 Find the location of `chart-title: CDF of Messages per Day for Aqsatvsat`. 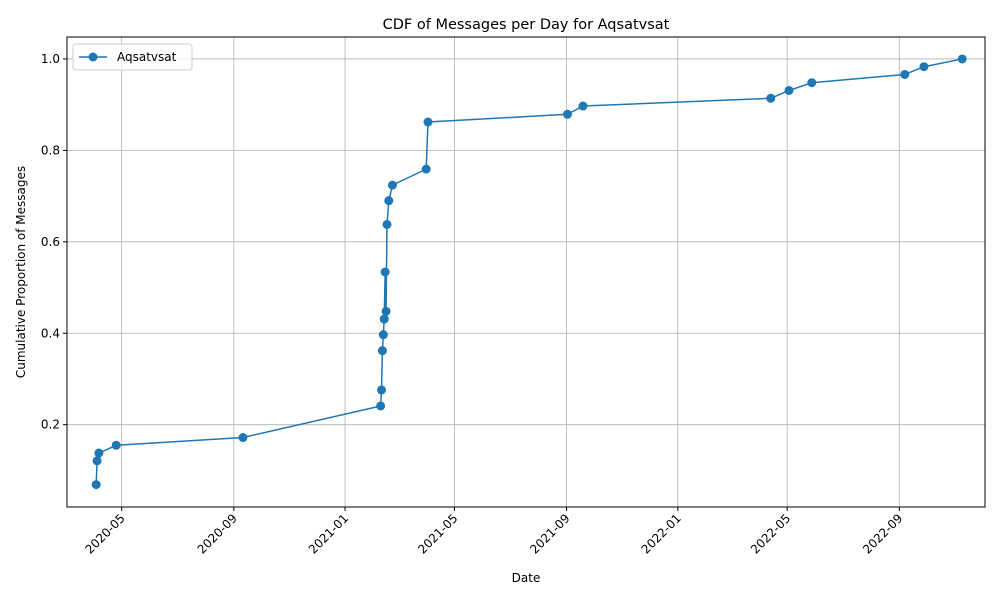

chart-title: CDF of Messages per Day for Aqsatvsat is located at coordinates (526, 25).